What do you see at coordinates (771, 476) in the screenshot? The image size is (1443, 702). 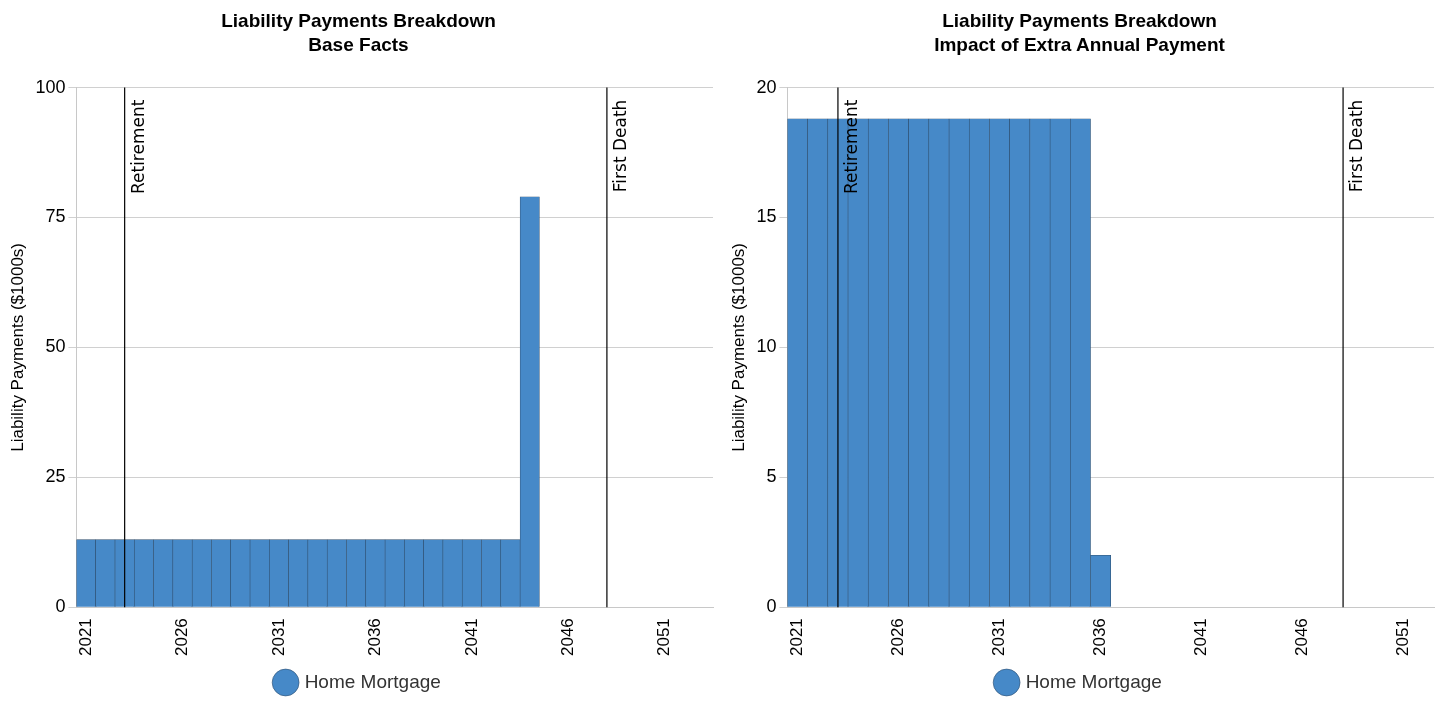 I see `y-tick-label: 5` at bounding box center [771, 476].